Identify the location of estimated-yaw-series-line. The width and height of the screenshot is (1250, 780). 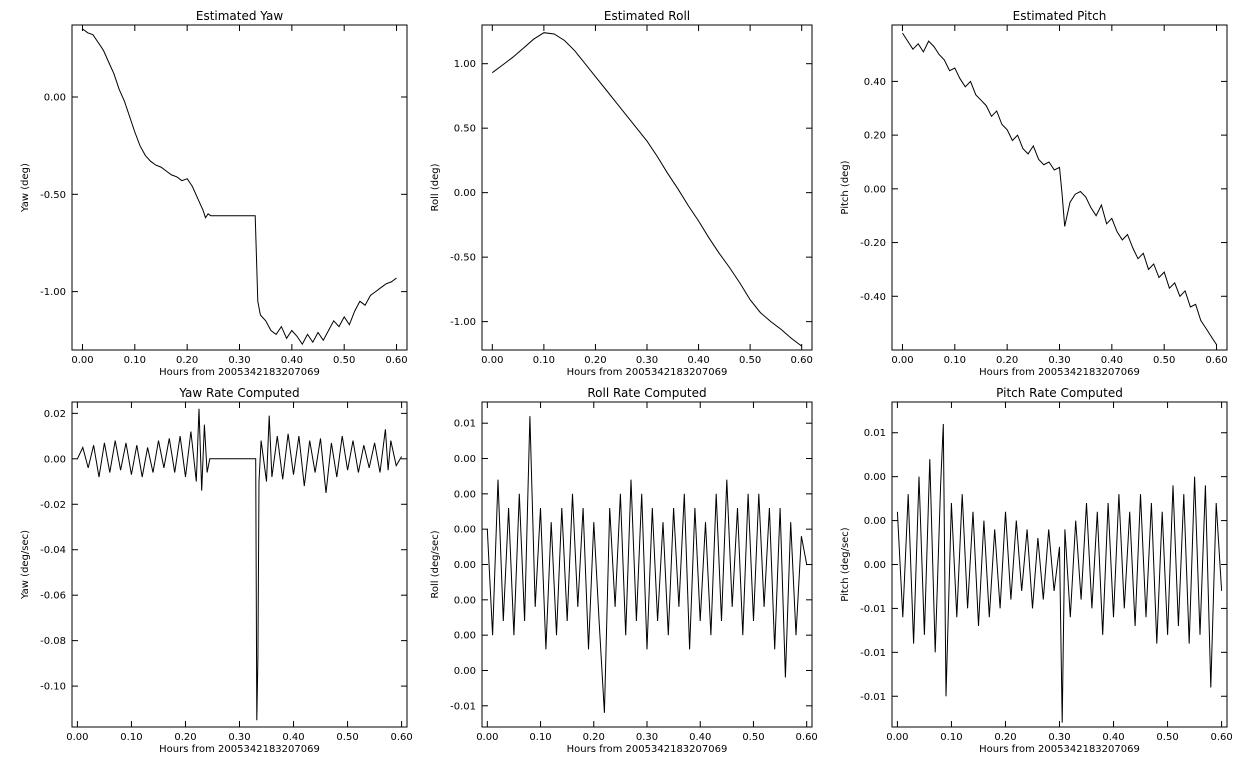
(239, 187).